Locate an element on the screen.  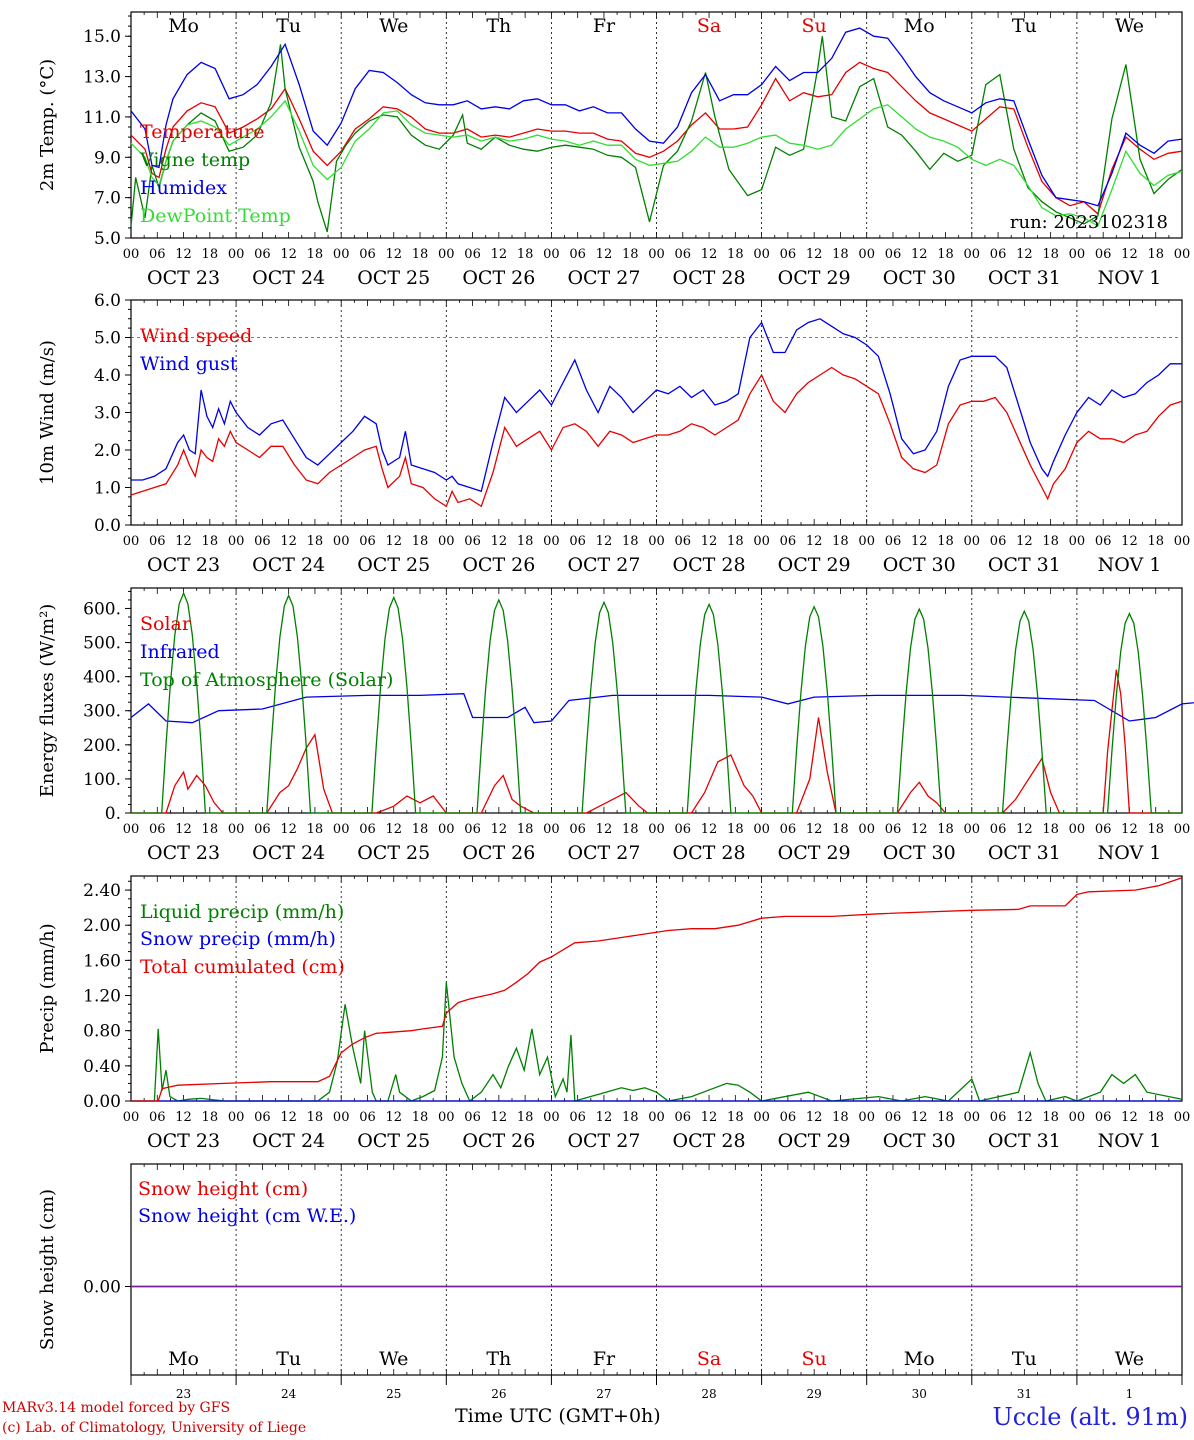
legend-dewpoint-temp: DewPoint Temp is located at coordinates (215, 216).